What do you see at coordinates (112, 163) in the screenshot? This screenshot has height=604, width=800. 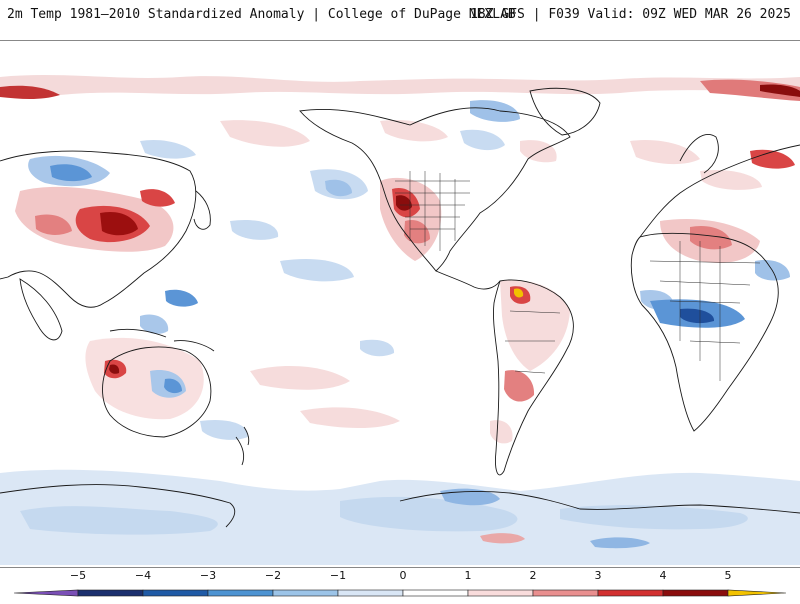 I see `central-asia-cool-anomaly` at bounding box center [112, 163].